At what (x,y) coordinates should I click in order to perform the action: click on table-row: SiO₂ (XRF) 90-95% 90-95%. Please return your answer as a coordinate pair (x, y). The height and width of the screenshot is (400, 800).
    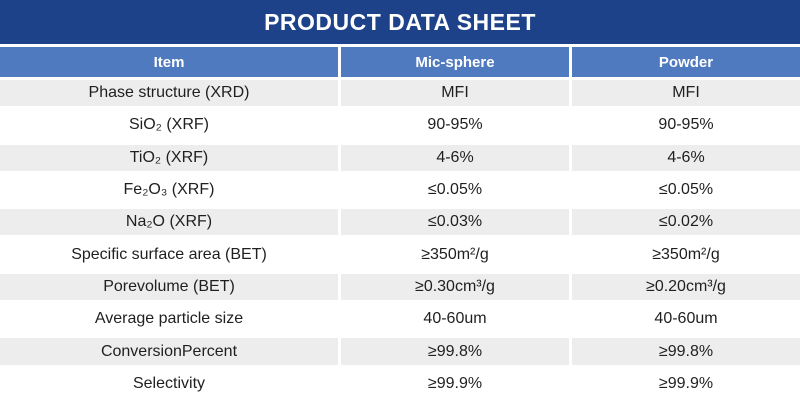
    Looking at the image, I should click on (400, 125).